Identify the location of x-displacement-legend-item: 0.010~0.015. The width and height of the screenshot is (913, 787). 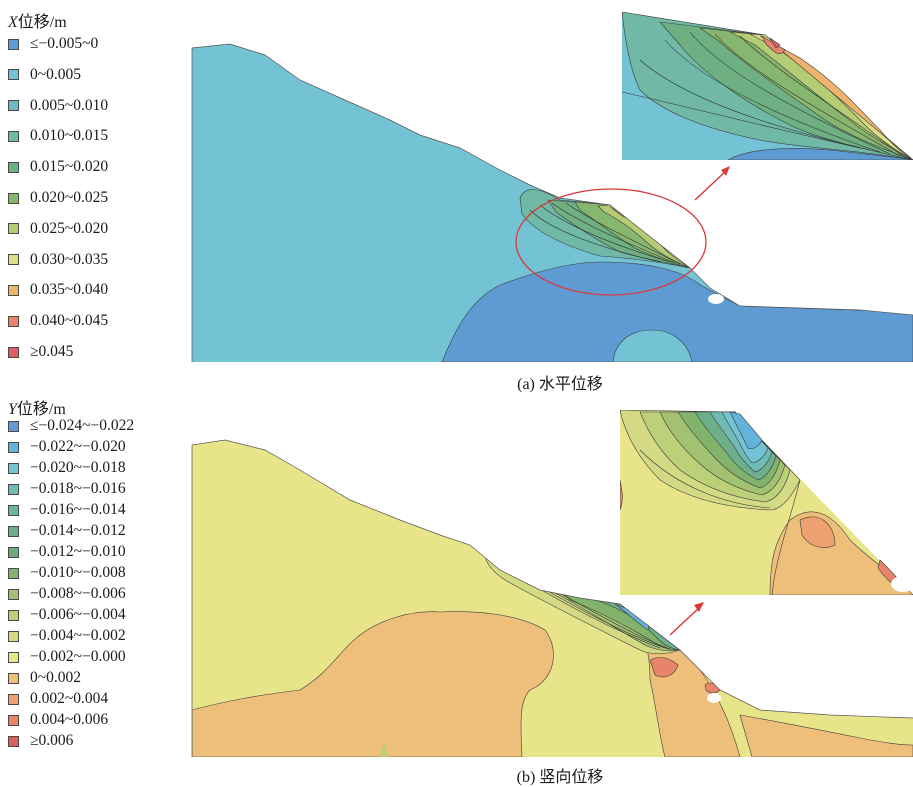
(58, 136).